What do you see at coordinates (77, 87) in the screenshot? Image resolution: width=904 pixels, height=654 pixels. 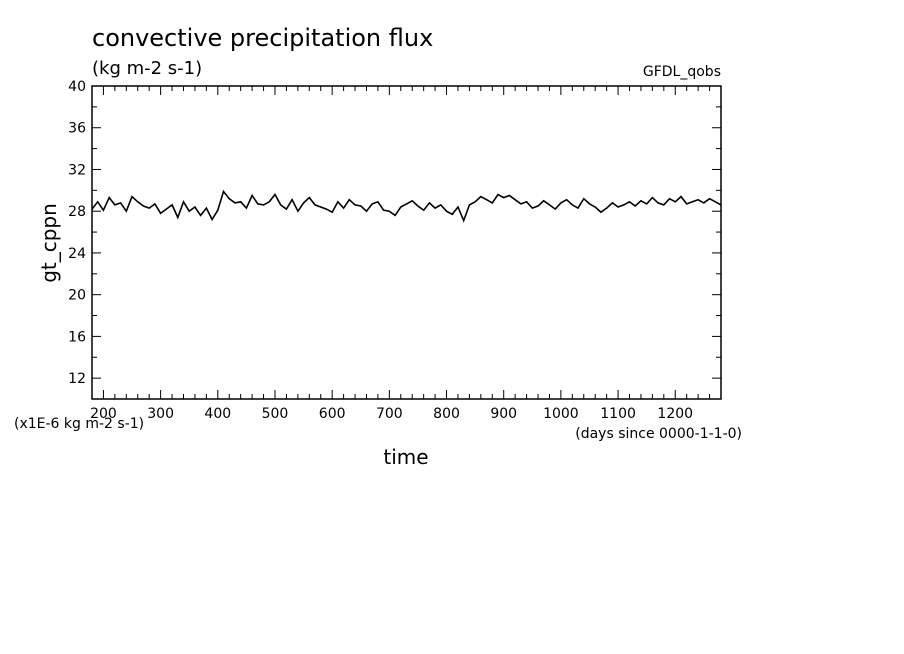 I see `y-tick-label: 40` at bounding box center [77, 87].